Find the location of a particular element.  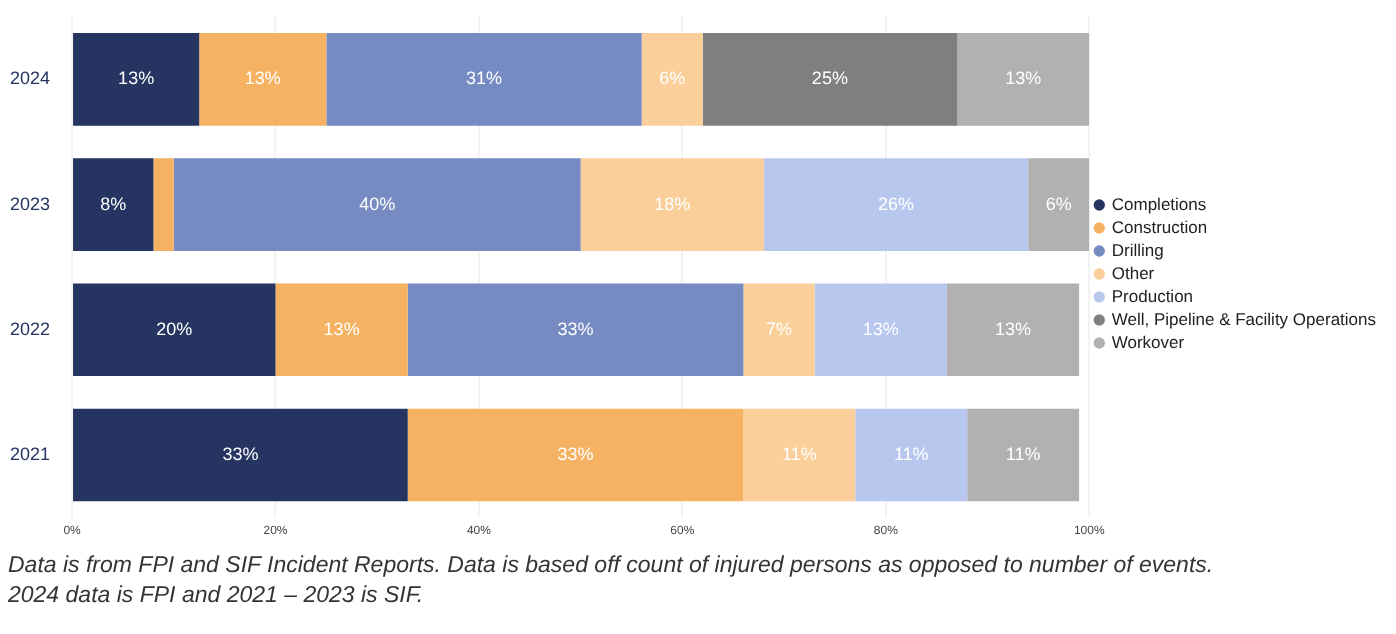

data-label: 25% is located at coordinates (829, 78).